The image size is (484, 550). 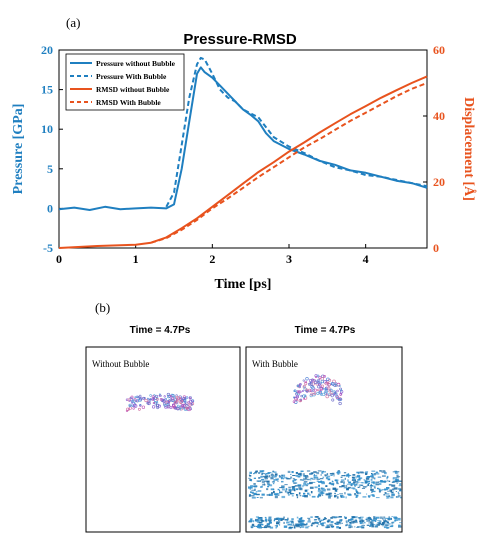 I want to click on x-tick-label: 2, so click(x=212, y=259).